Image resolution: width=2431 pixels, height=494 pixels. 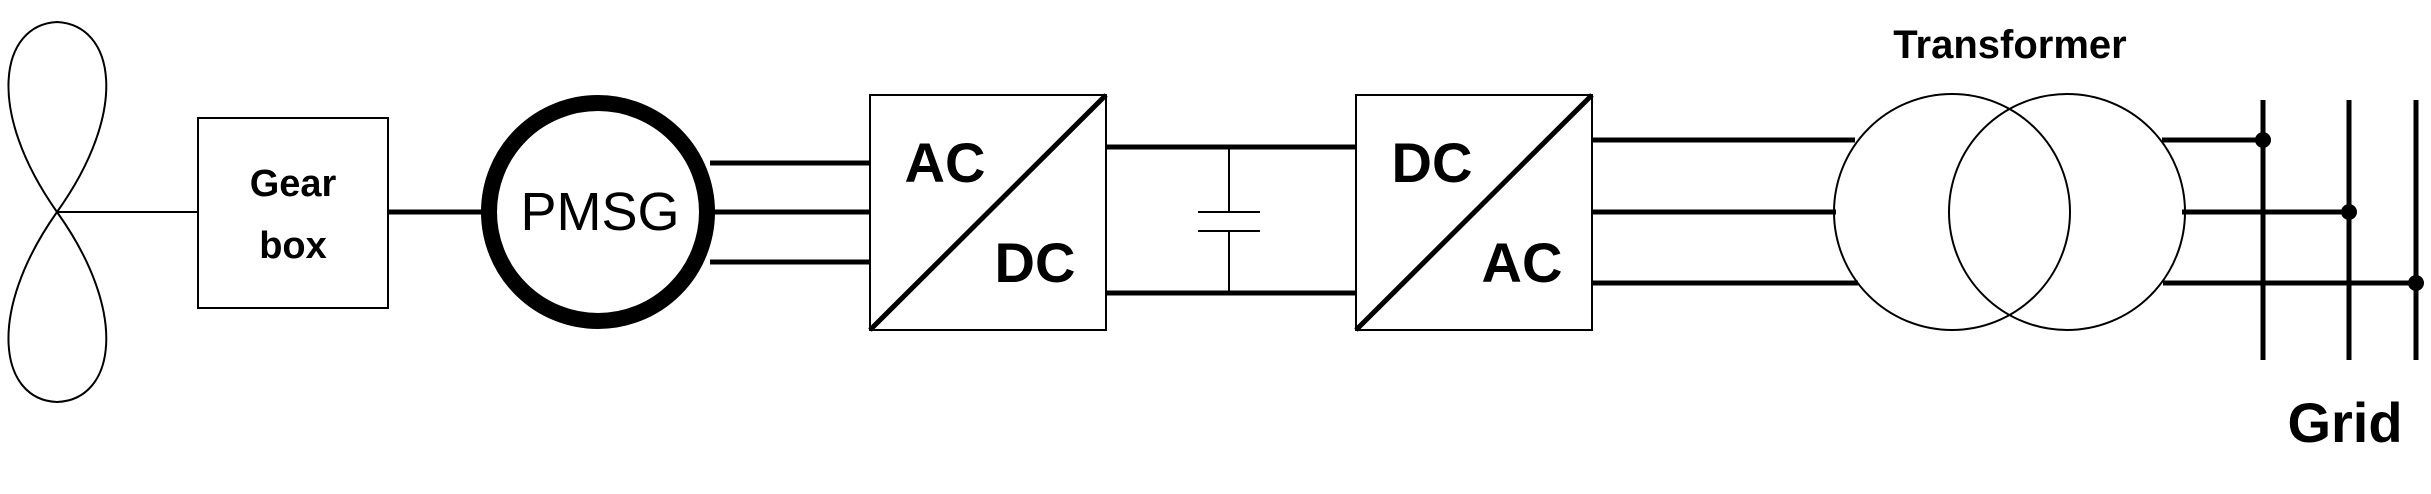 What do you see at coordinates (1522, 262) in the screenshot?
I see `inverter-ac-label: AC` at bounding box center [1522, 262].